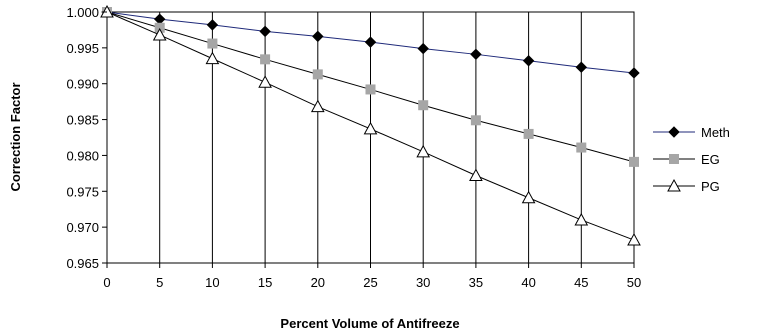 Image resolution: width=764 pixels, height=334 pixels. What do you see at coordinates (106, 282) in the screenshot?
I see `x-tick-label: 0` at bounding box center [106, 282].